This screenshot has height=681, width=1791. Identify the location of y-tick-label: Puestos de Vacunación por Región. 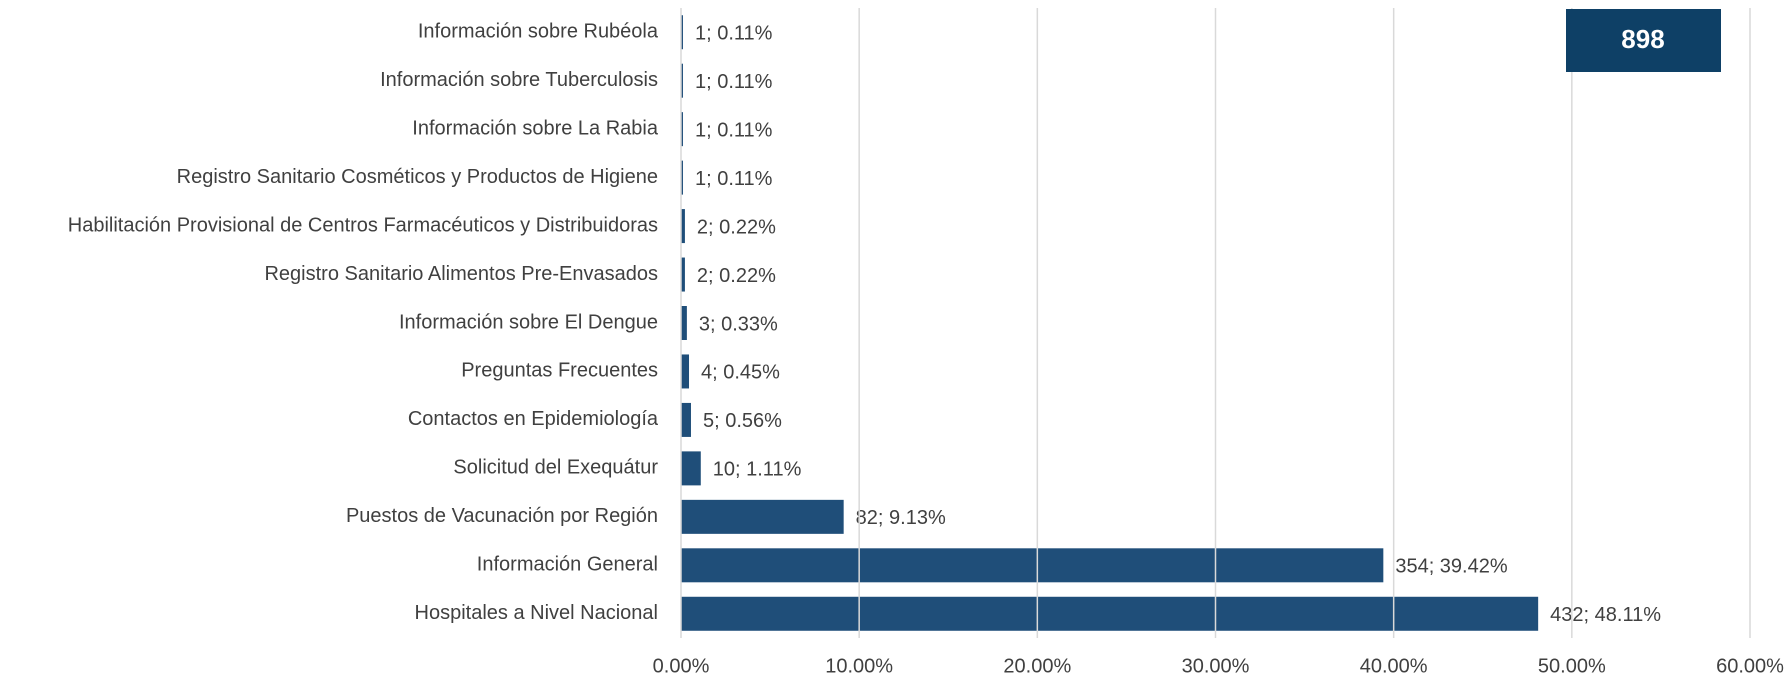
(502, 516).